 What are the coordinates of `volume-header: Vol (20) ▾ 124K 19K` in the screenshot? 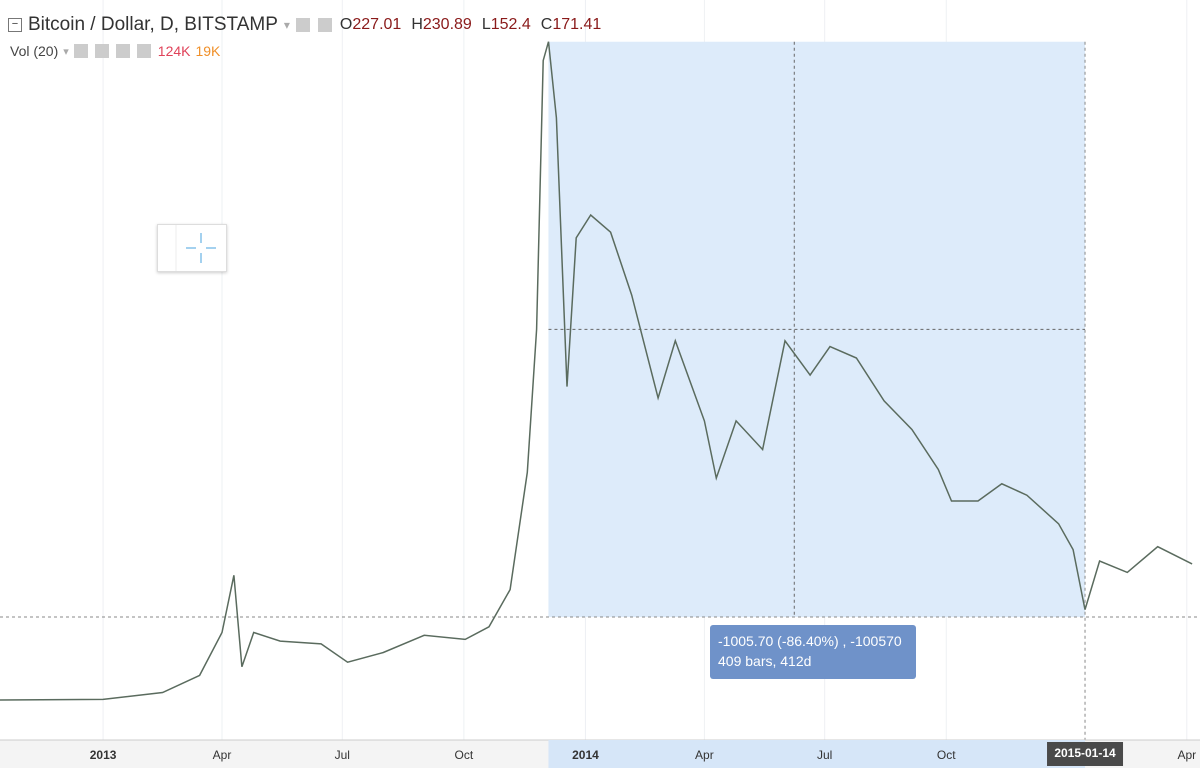 It's located at (115, 51).